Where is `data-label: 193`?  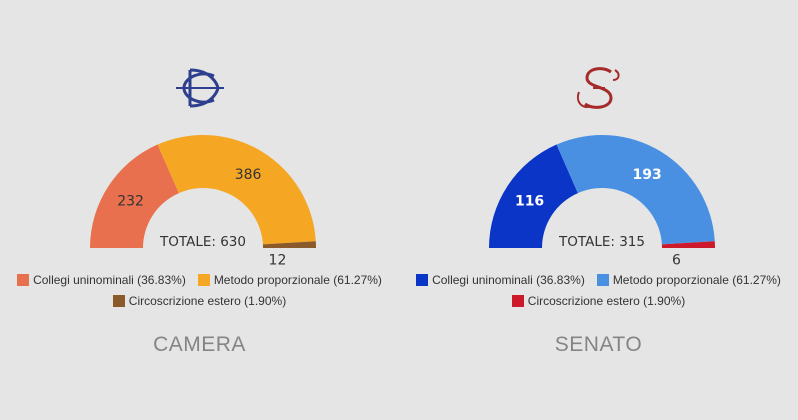
data-label: 193 is located at coordinates (646, 175).